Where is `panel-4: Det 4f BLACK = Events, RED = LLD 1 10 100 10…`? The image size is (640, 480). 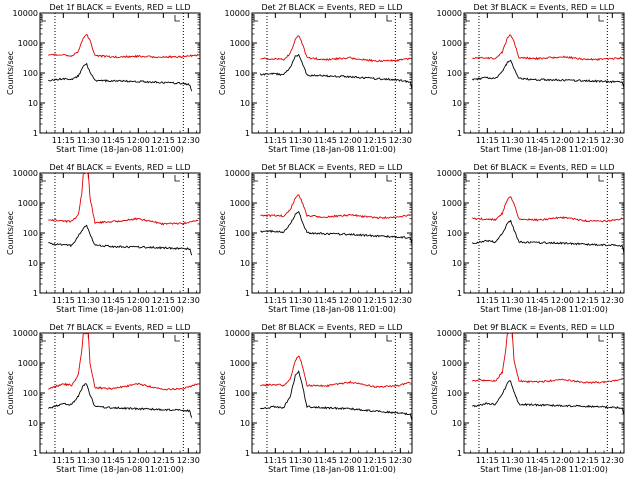 panel-4: Det 4f BLACK = Events, RED = LLD 1 10 100 10… is located at coordinates (103, 238).